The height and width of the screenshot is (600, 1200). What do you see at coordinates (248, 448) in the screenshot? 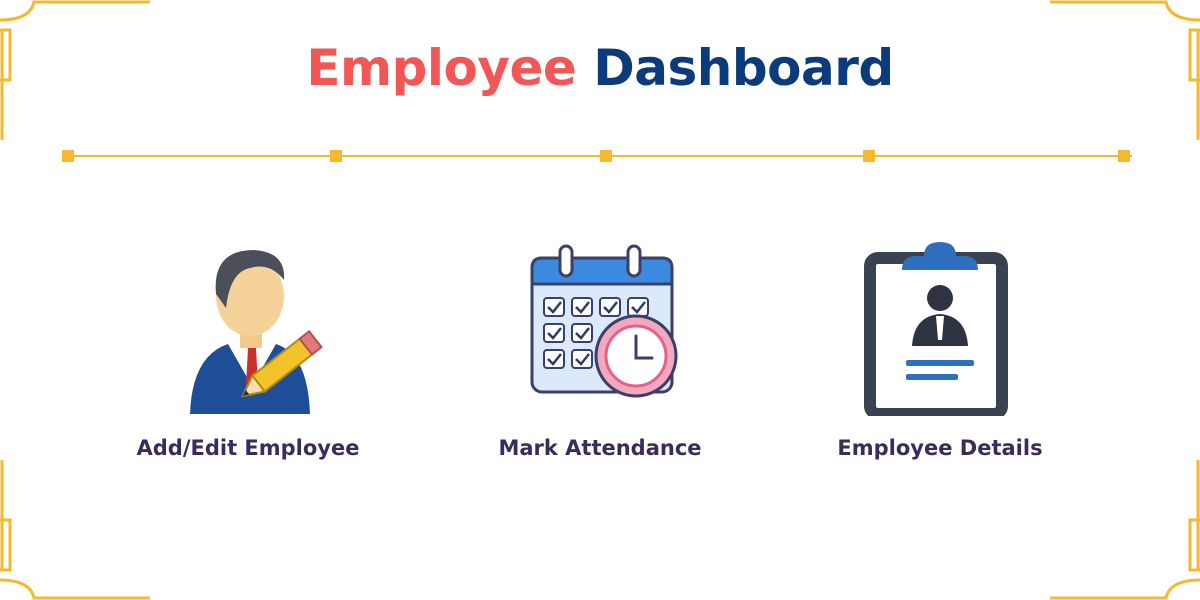
I see `add-edit-employee-label: Add/Edit Employee` at bounding box center [248, 448].